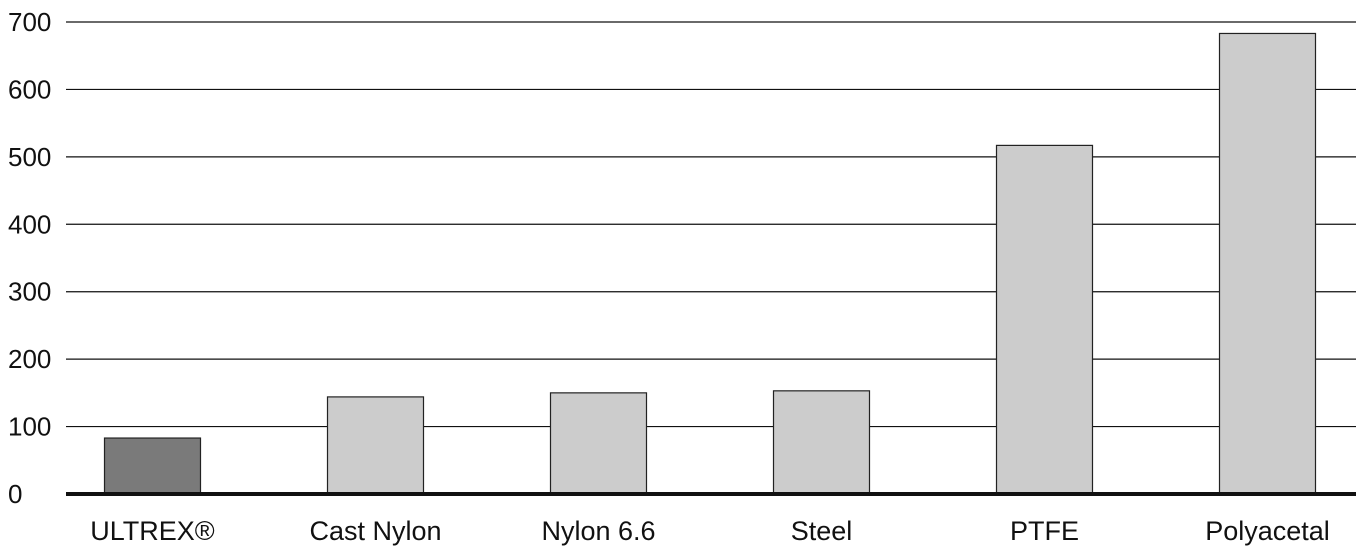  Describe the element at coordinates (822, 531) in the screenshot. I see `x-tick-label-steel: Steel` at that location.